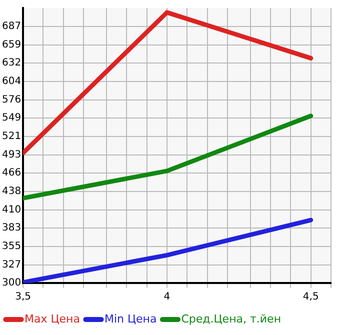  What do you see at coordinates (12, 155) in the screenshot?
I see `y-tick-label: 493` at bounding box center [12, 155].